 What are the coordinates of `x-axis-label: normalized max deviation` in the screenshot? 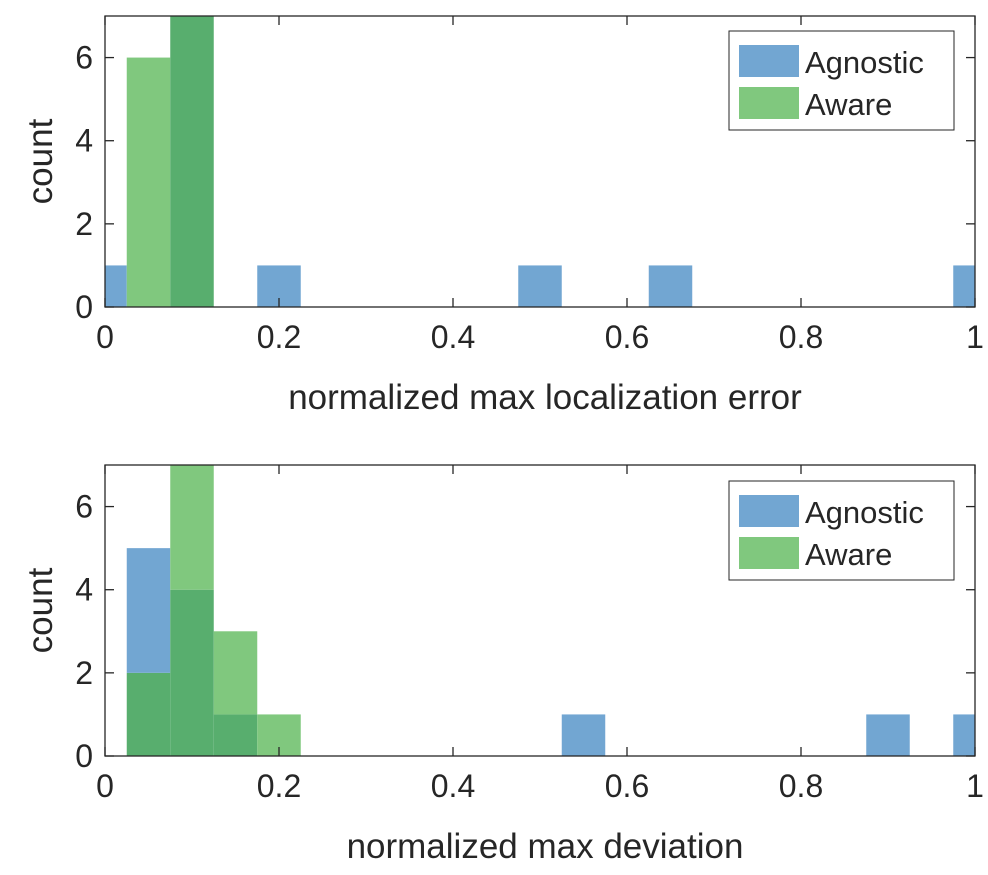 It's located at (545, 846).